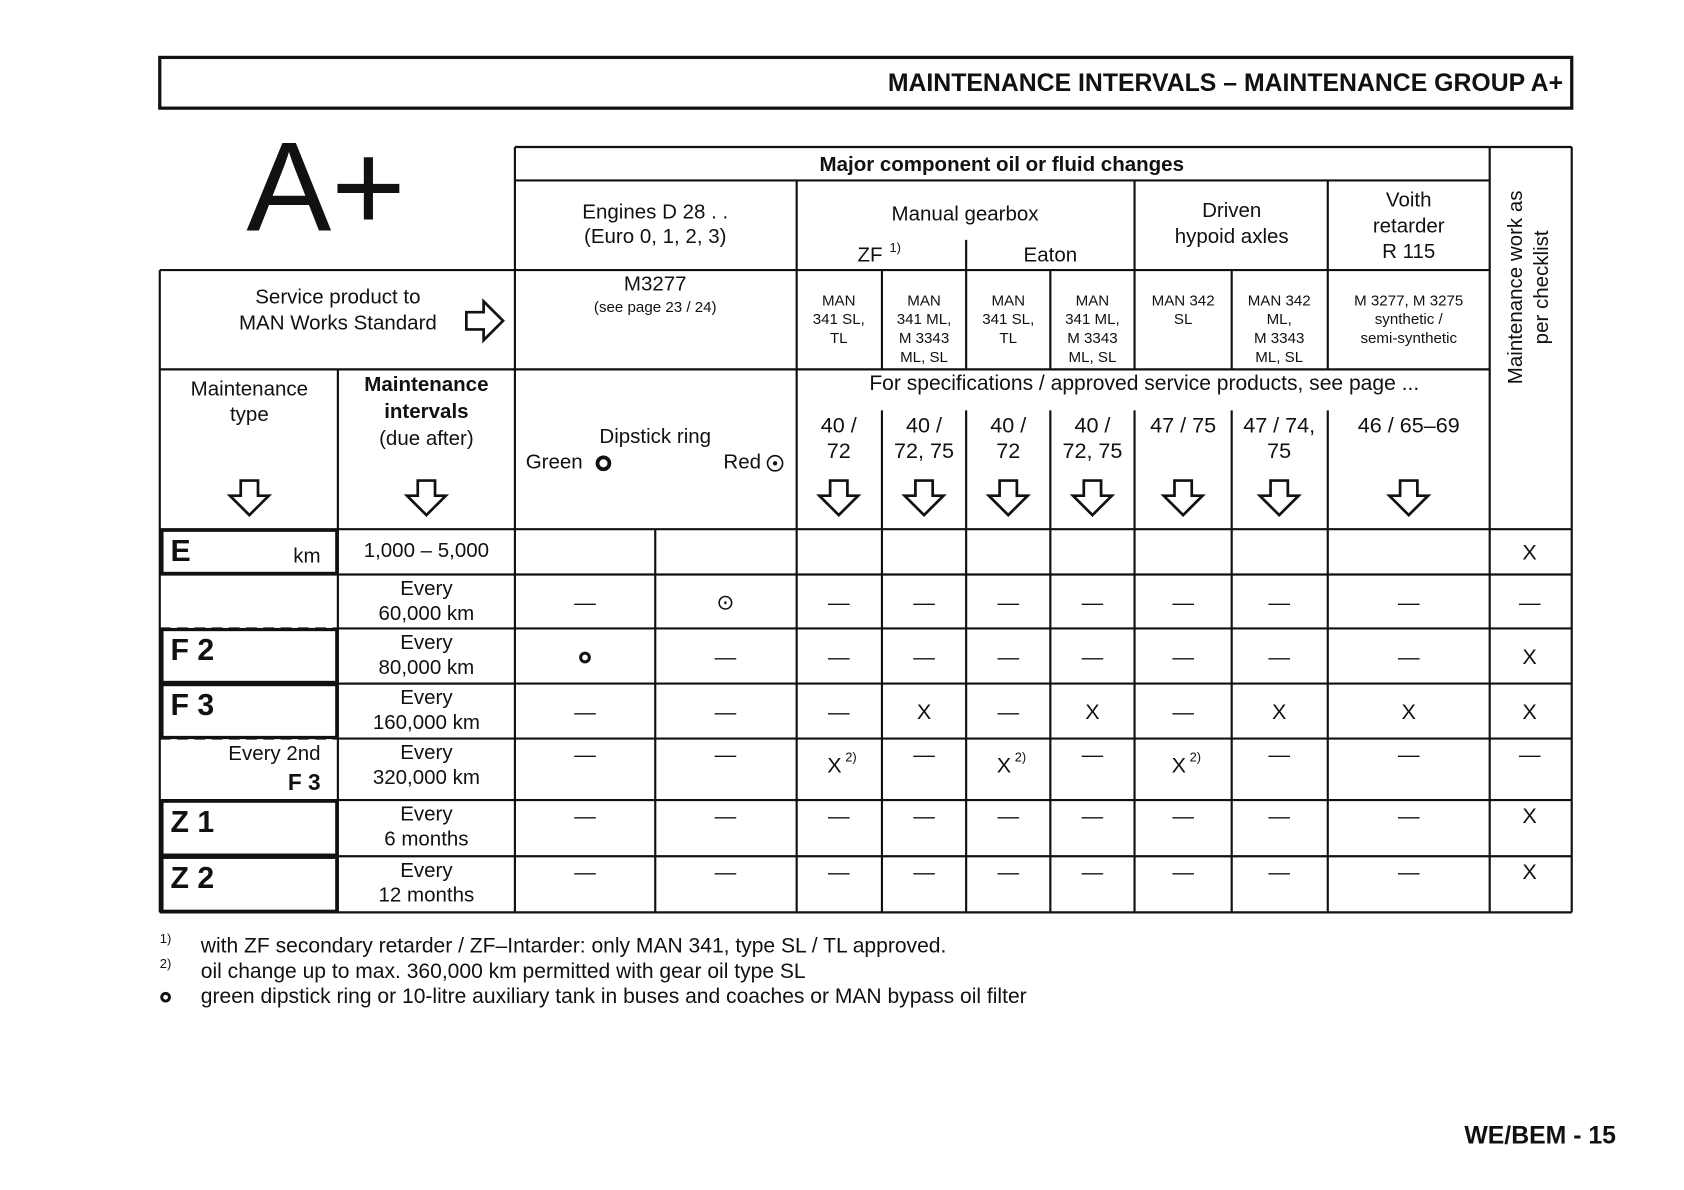 The image size is (1684, 1190). Describe the element at coordinates (166, 963) in the screenshot. I see `footnote-marker: 2)` at that location.